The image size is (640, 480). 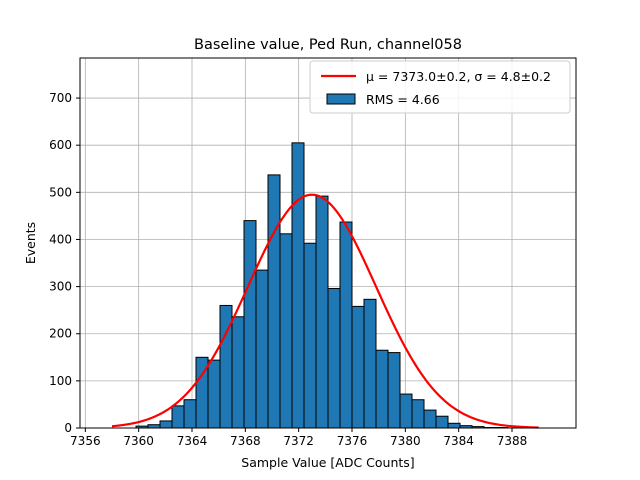 I want to click on y-tick-label: 600, so click(x=60, y=145).